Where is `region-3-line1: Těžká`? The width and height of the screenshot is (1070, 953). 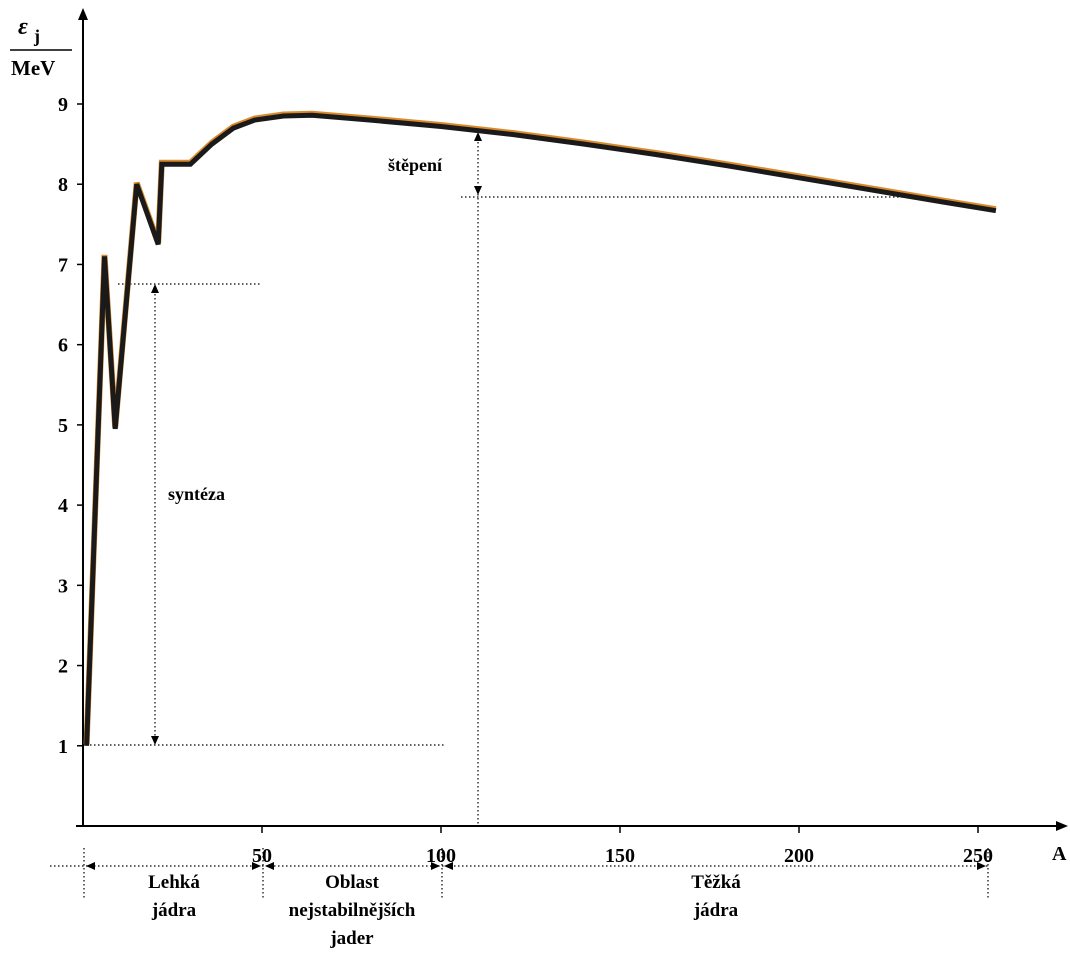 region-3-line1: Těžká is located at coordinates (716, 882).